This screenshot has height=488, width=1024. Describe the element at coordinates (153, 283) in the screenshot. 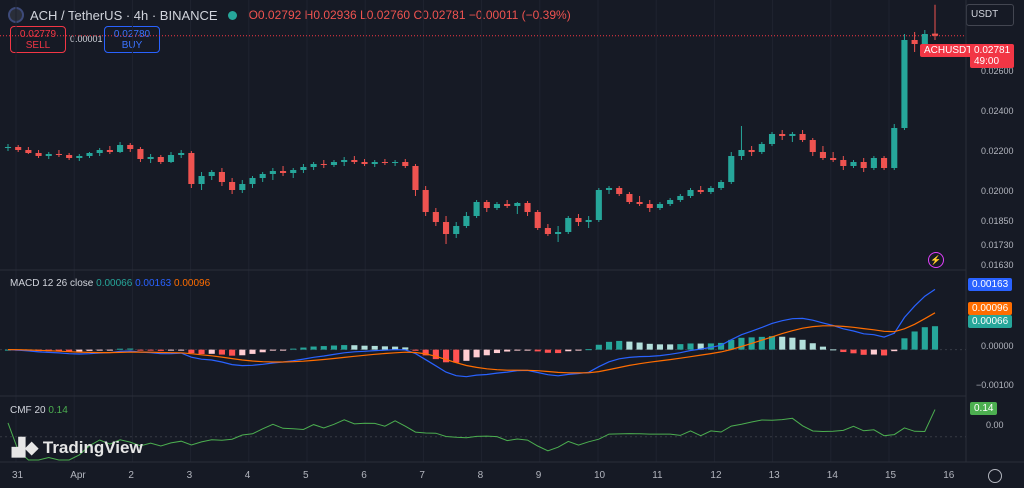

I see `macd-line-value: 0.00163` at that location.